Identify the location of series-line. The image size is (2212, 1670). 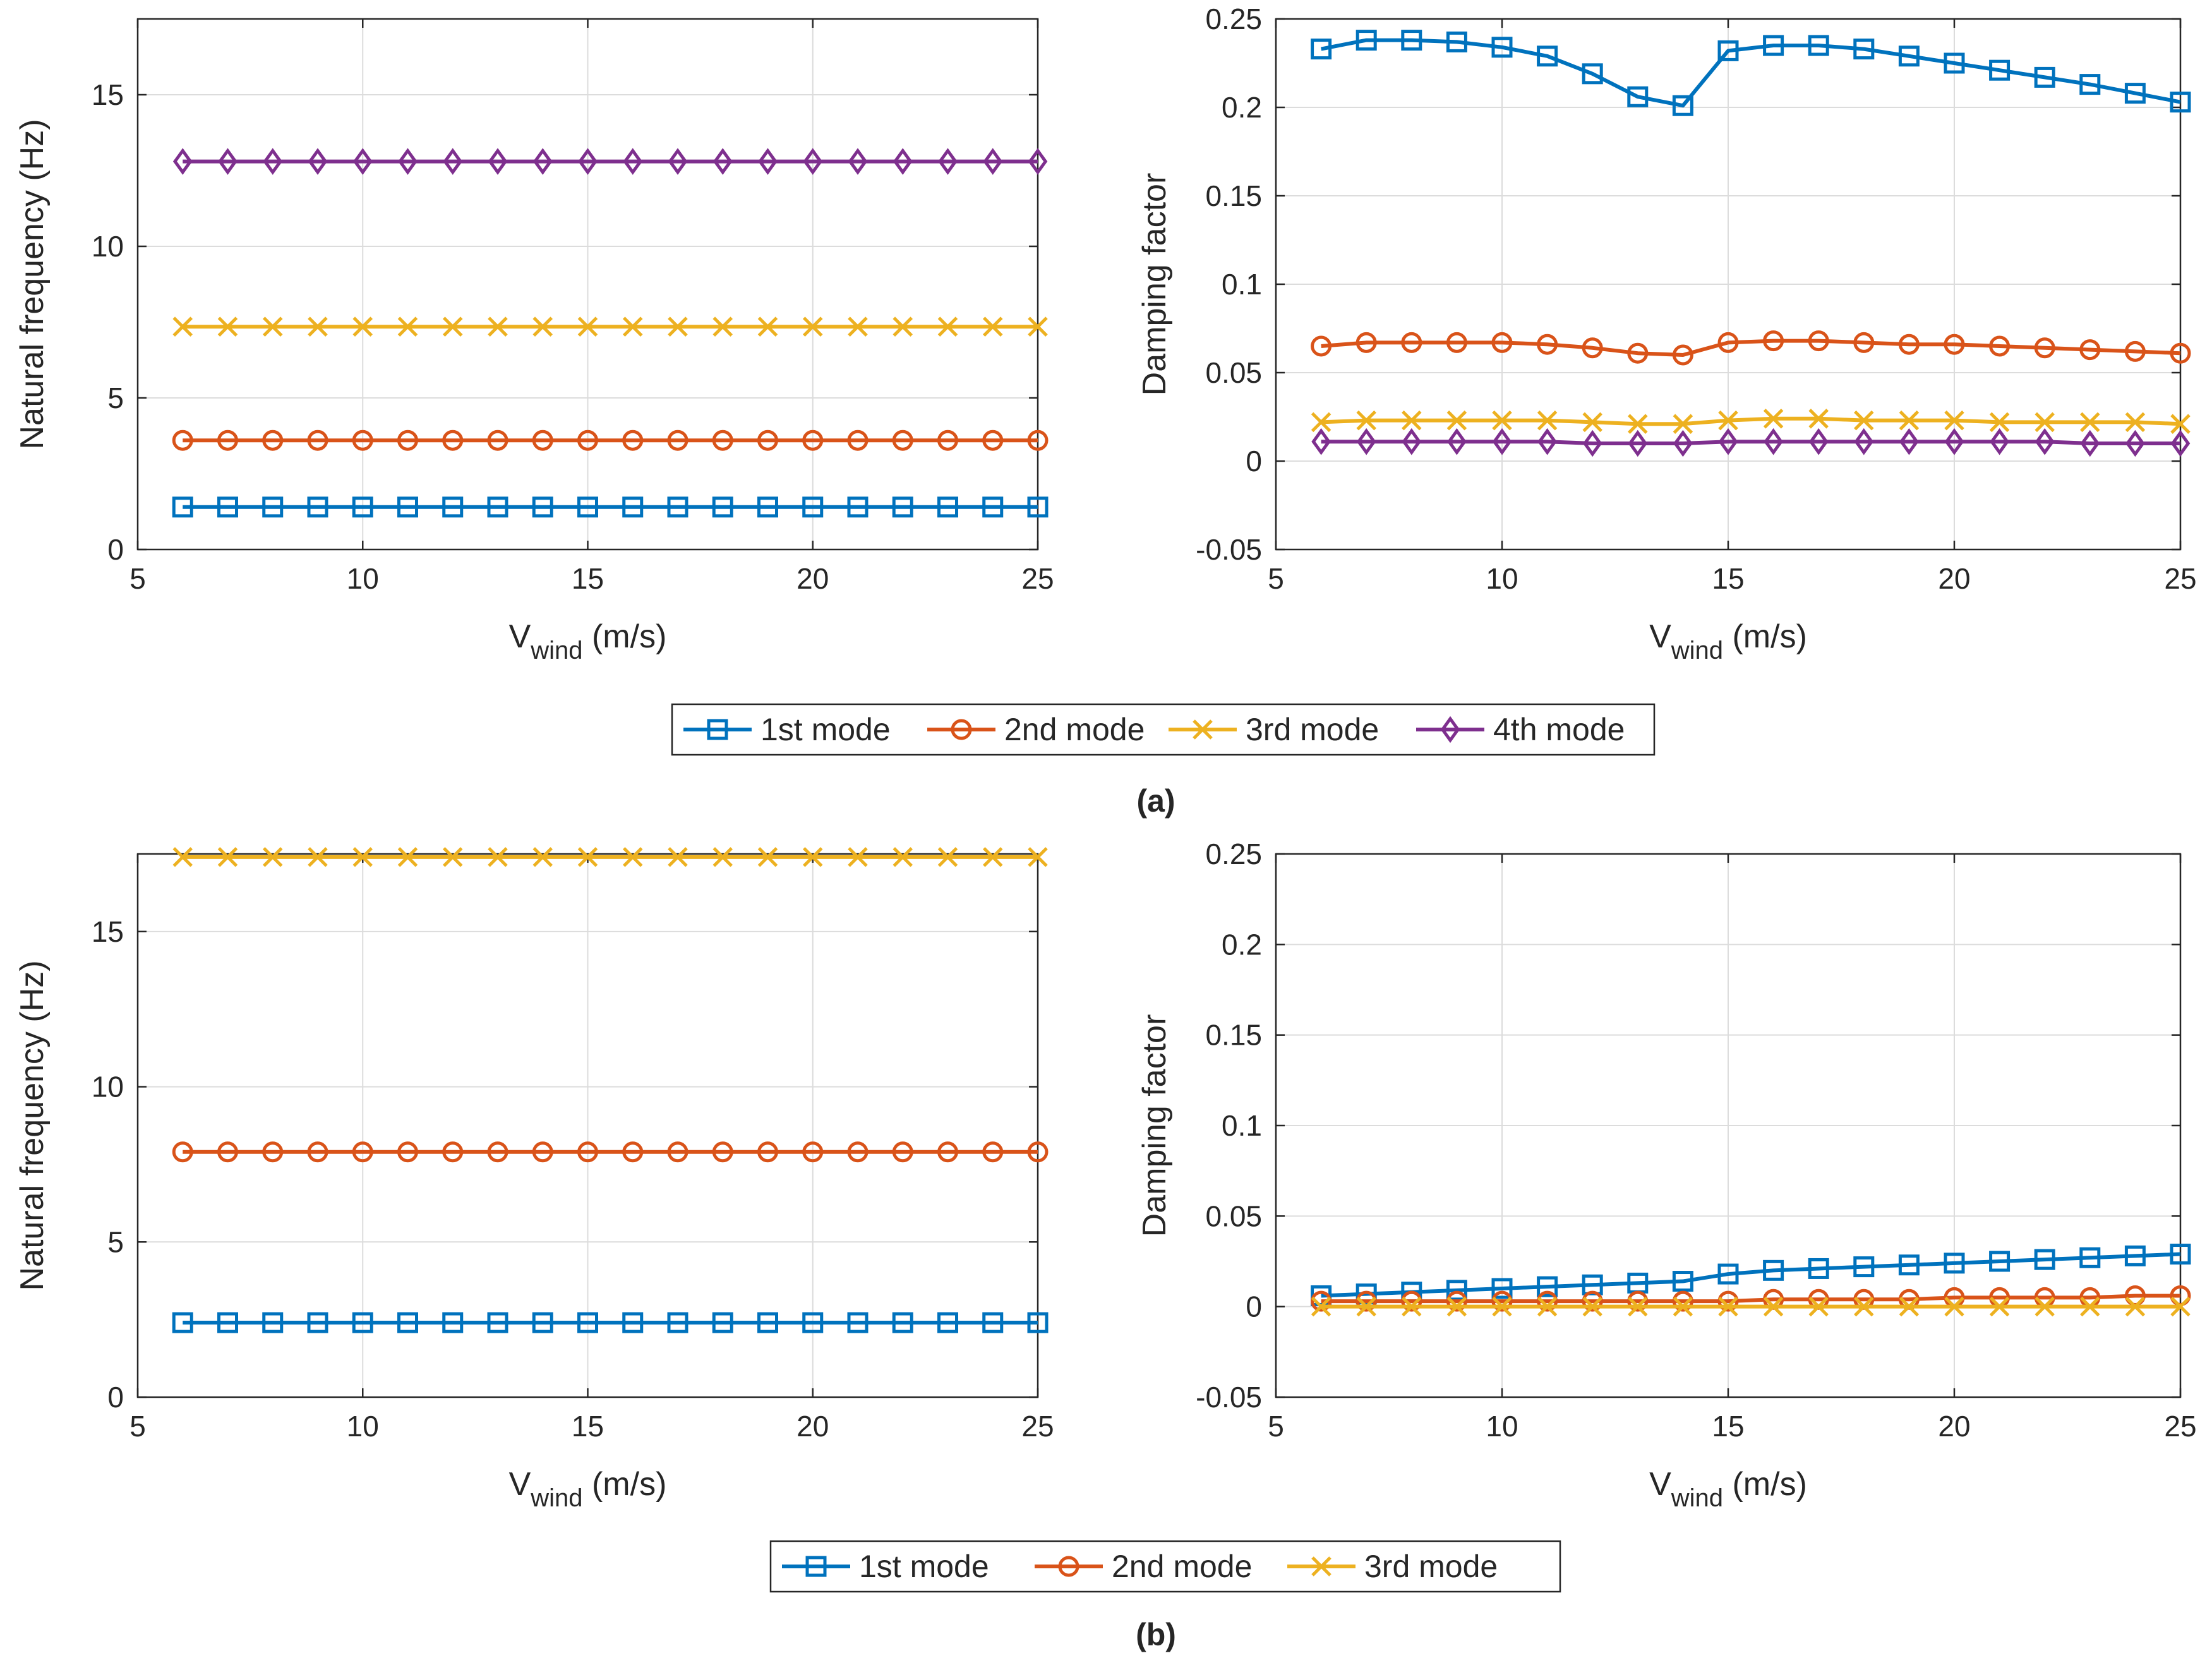
(1751, 421).